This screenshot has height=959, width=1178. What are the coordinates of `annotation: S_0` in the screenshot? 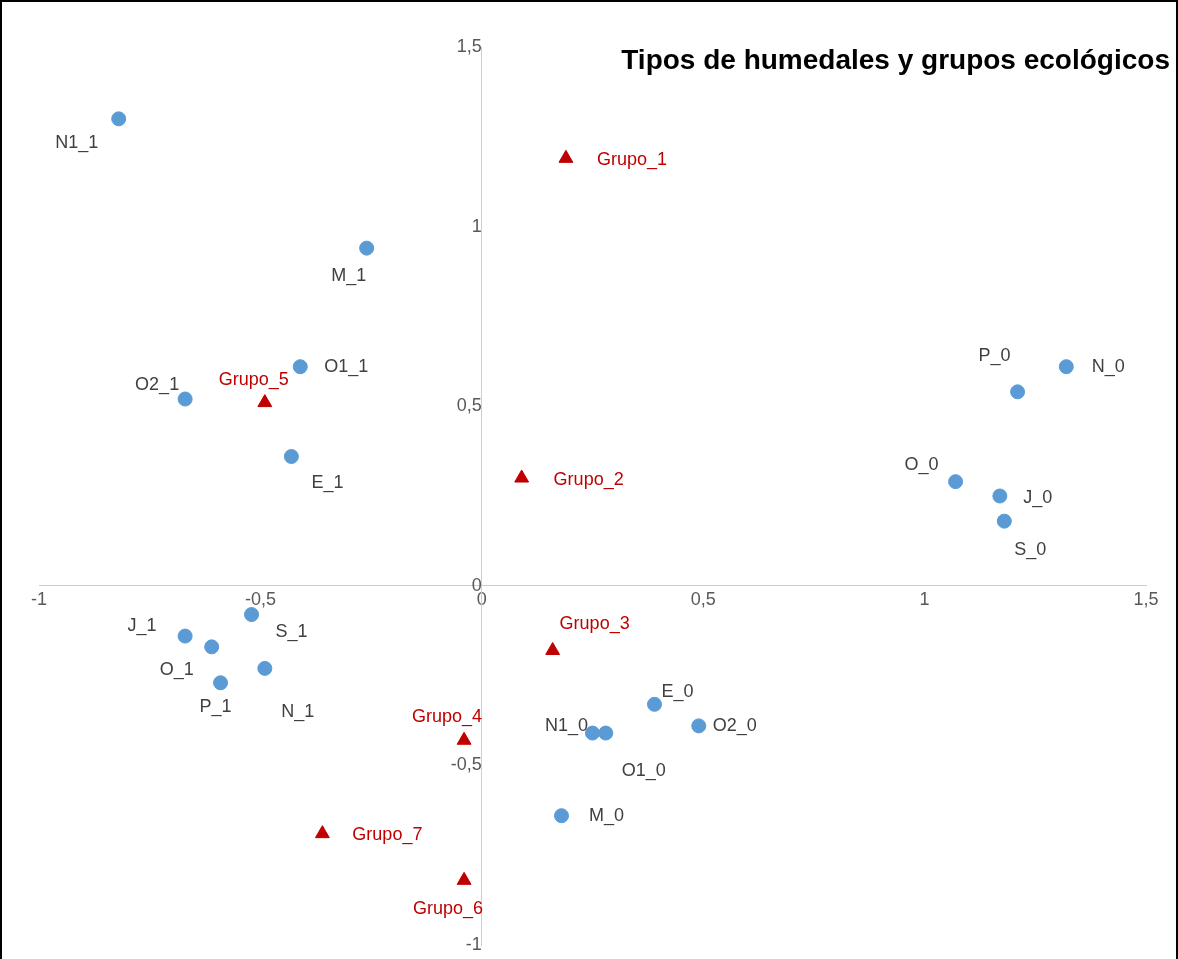 It's located at (1030, 550).